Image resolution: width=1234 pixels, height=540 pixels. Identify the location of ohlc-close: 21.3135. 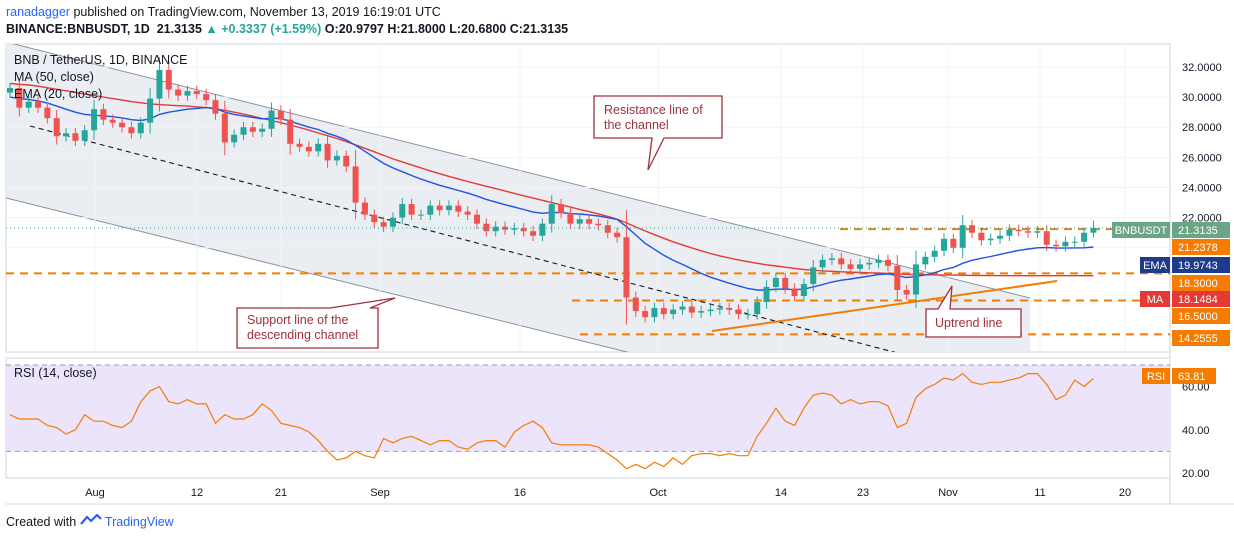
(545, 29).